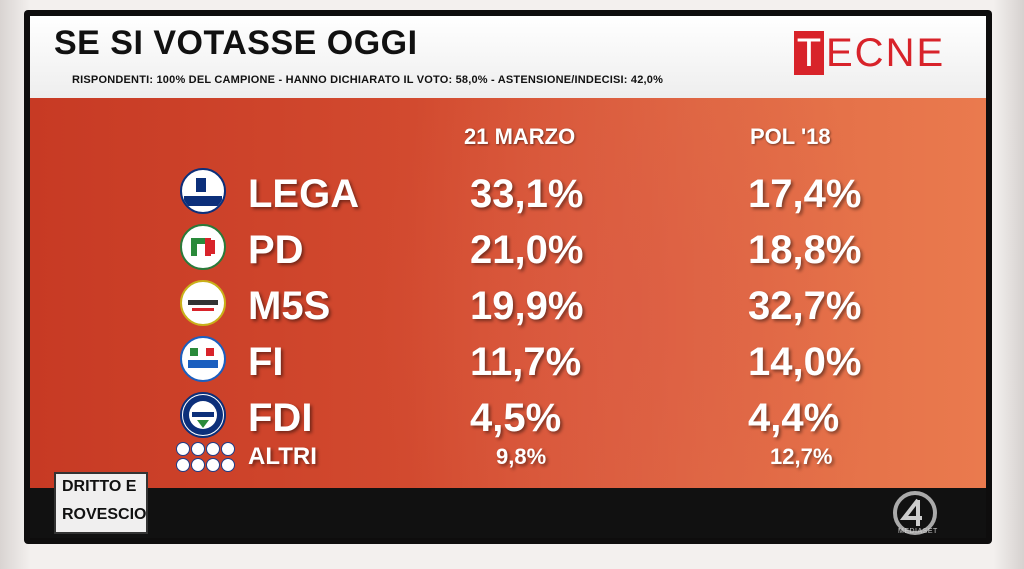 Image resolution: width=1024 pixels, height=569 pixels. What do you see at coordinates (276, 250) in the screenshot?
I see `party-name: PD` at bounding box center [276, 250].